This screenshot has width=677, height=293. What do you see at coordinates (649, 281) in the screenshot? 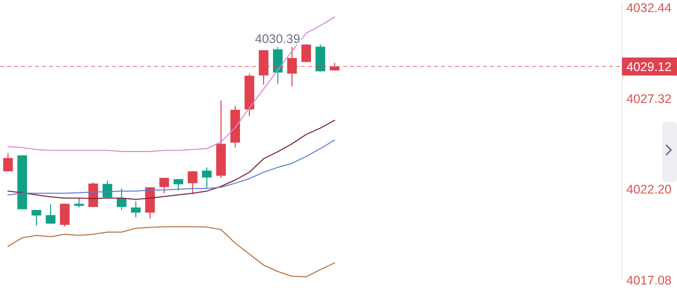
I see `y-tick-label: 4017.08` at bounding box center [649, 281].